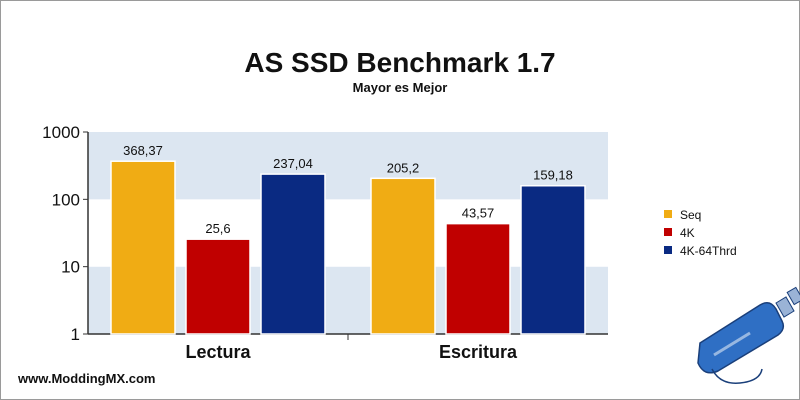 This screenshot has width=800, height=400. I want to click on y-tick-label: 100, so click(66, 199).